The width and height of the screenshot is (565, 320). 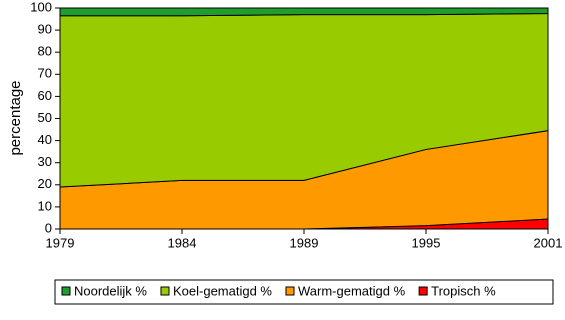 I want to click on y-tick-label: 70, so click(x=45, y=73).